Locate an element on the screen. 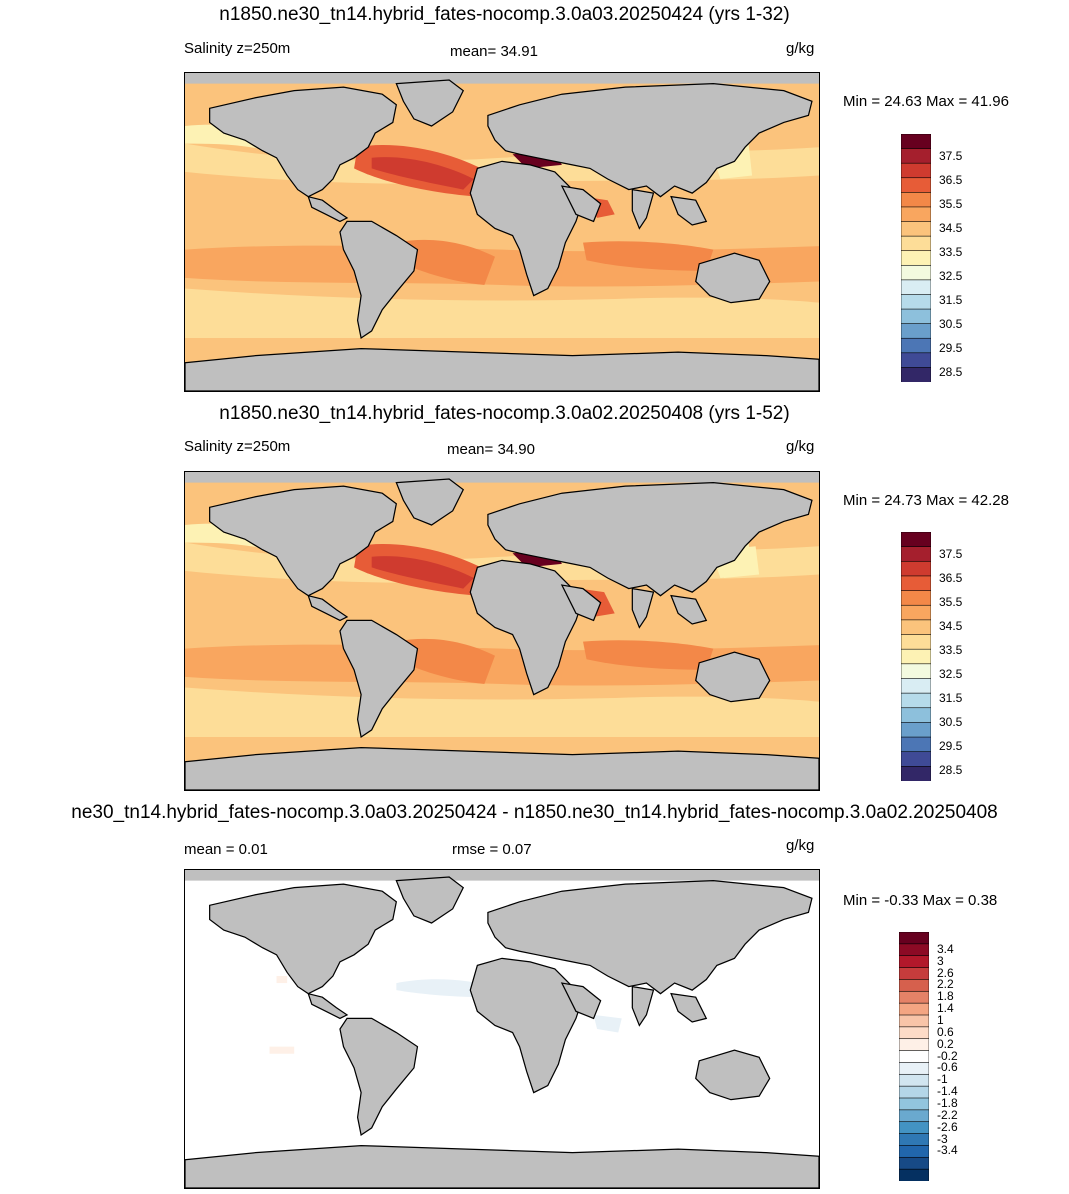 The height and width of the screenshot is (1194, 1069). coastline-central-america is located at coordinates (328, 1006).